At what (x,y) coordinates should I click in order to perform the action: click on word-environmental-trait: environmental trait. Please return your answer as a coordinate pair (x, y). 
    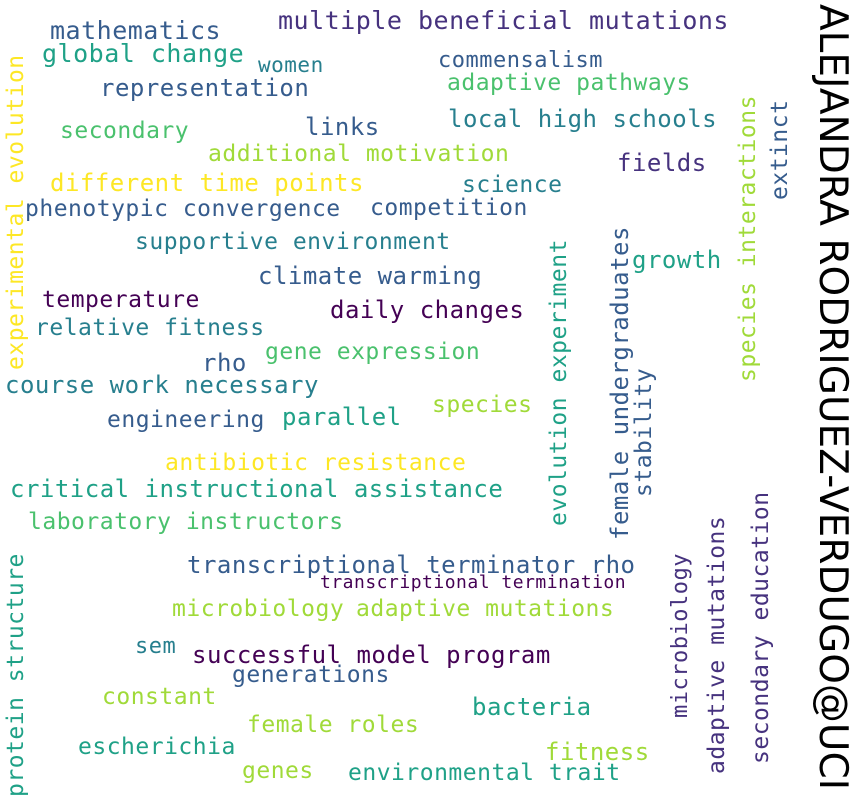
    Looking at the image, I should click on (484, 773).